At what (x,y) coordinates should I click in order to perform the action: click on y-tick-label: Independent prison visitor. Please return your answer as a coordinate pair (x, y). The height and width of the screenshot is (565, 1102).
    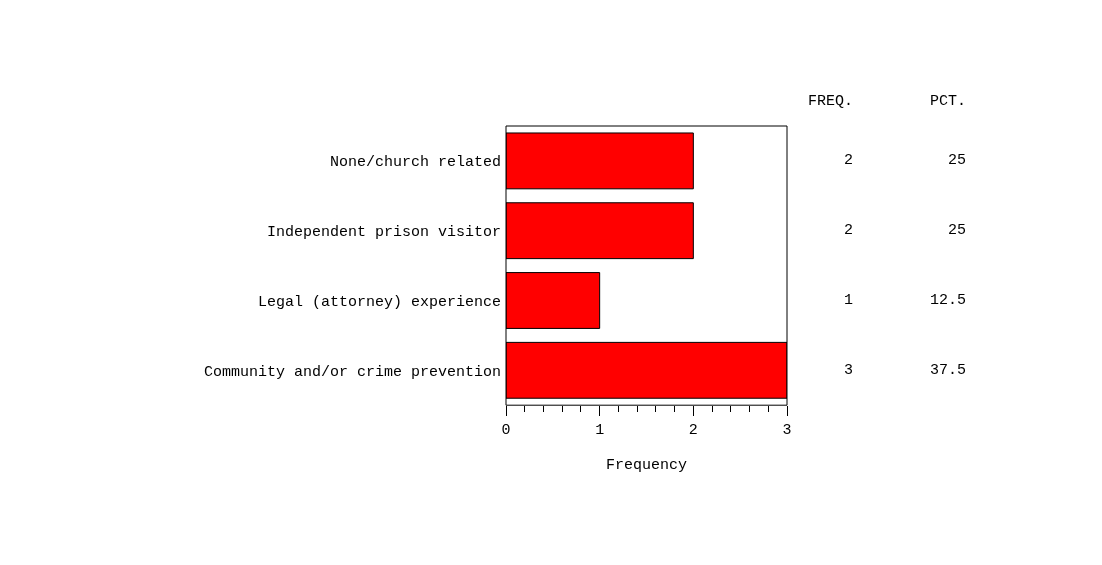
    Looking at the image, I should click on (383, 232).